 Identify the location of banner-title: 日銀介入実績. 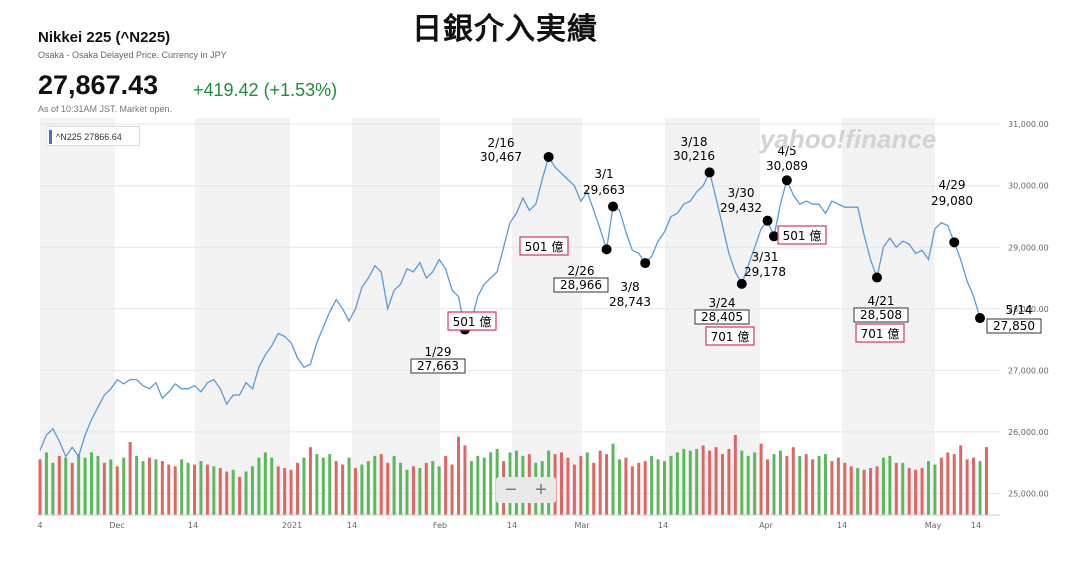
(505, 29).